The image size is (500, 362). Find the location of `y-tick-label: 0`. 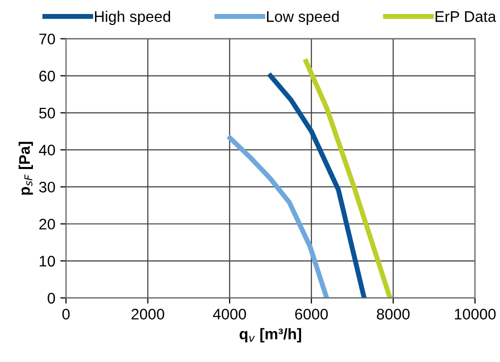

y-tick-label: 0 is located at coordinates (51, 298).